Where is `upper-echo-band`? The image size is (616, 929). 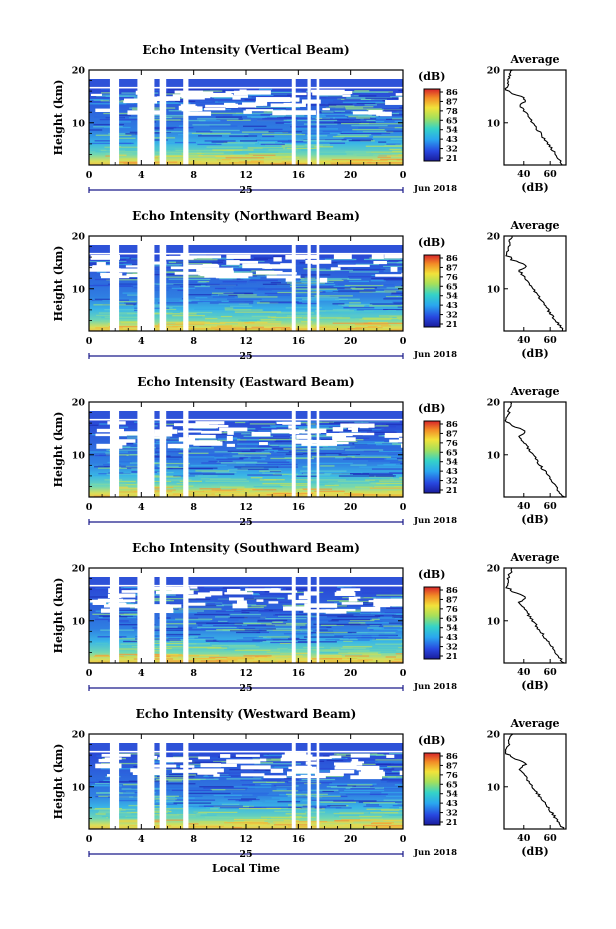
upper-echo-band is located at coordinates (246, 580).